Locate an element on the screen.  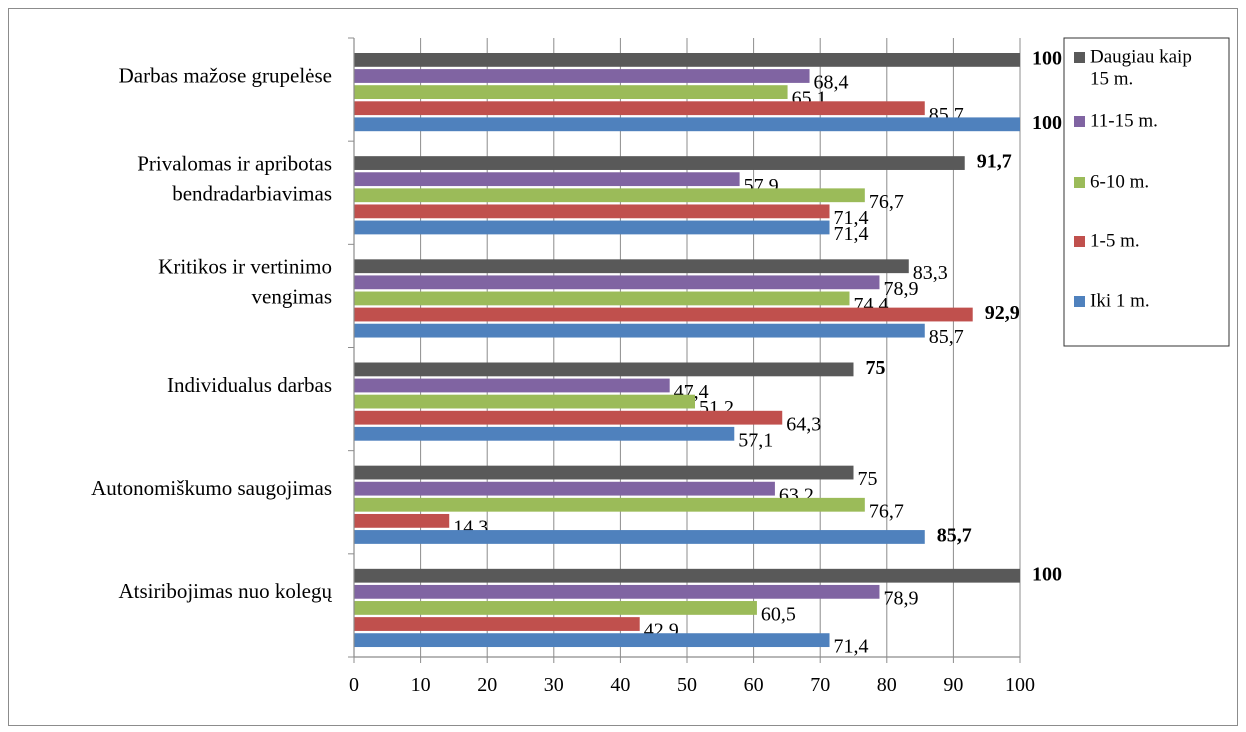
legend-label: 11-15 m. is located at coordinates (1124, 120).